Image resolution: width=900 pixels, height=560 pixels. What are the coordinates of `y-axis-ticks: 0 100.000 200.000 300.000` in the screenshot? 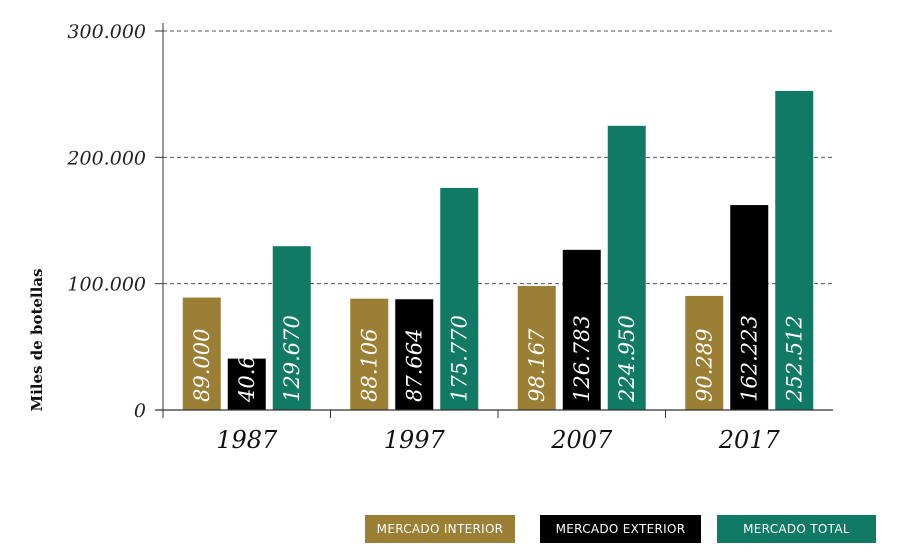 It's located at (114, 221).